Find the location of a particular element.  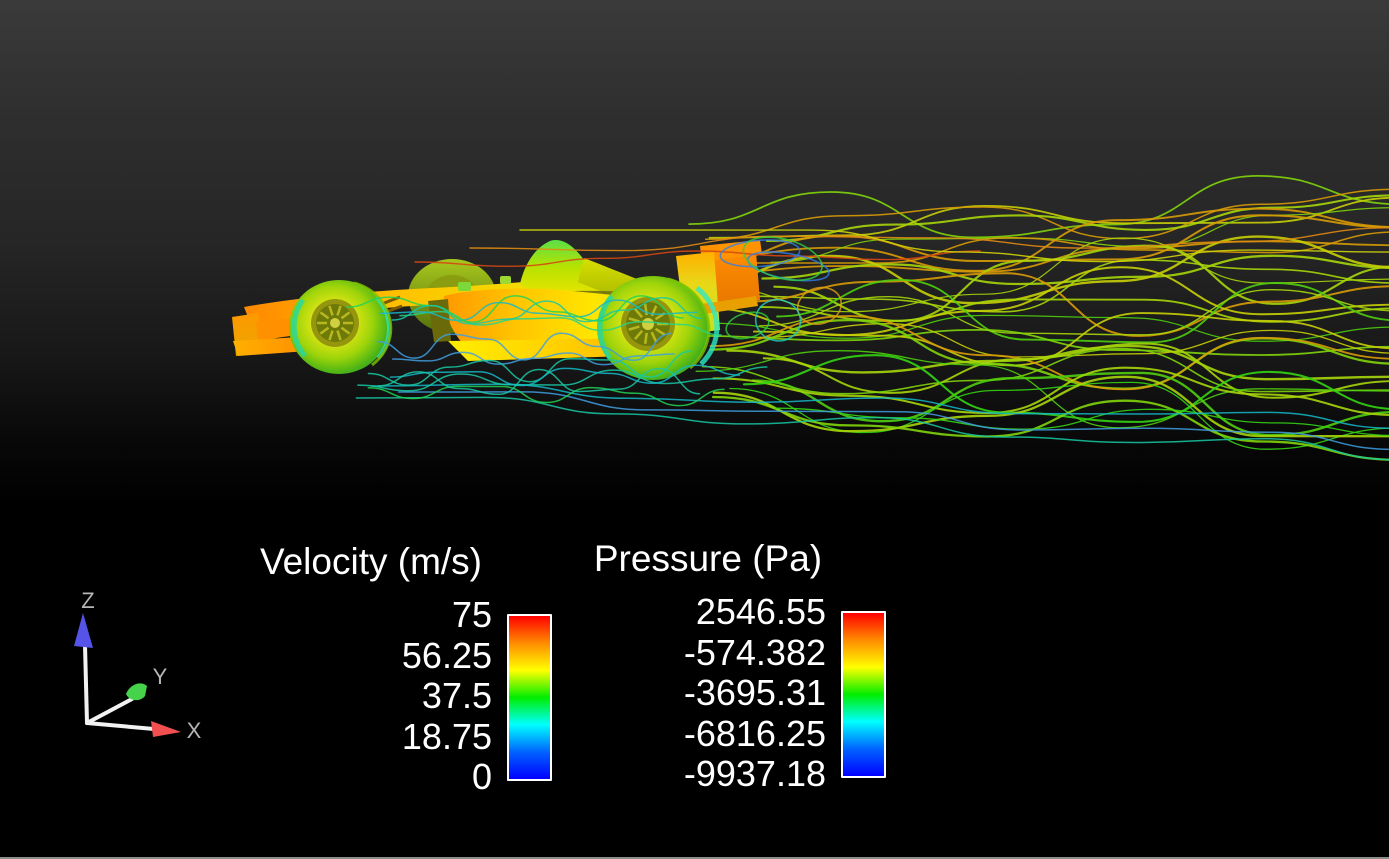

legend-tick: -3695.31 is located at coordinates (754, 692).